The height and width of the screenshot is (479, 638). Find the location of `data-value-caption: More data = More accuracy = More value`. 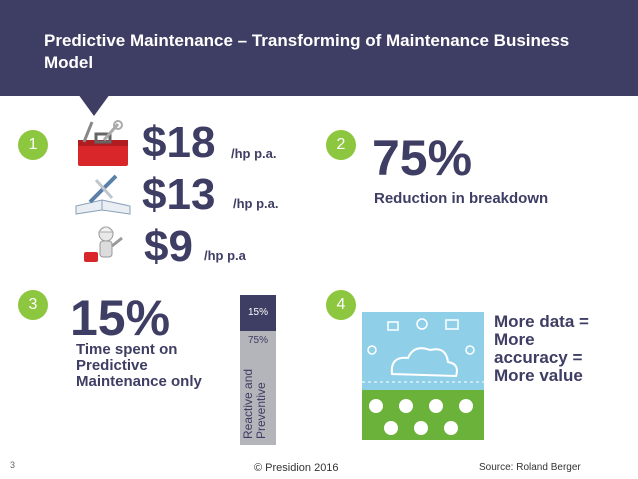

data-value-caption: More data = More accuracy = More value is located at coordinates (541, 349).